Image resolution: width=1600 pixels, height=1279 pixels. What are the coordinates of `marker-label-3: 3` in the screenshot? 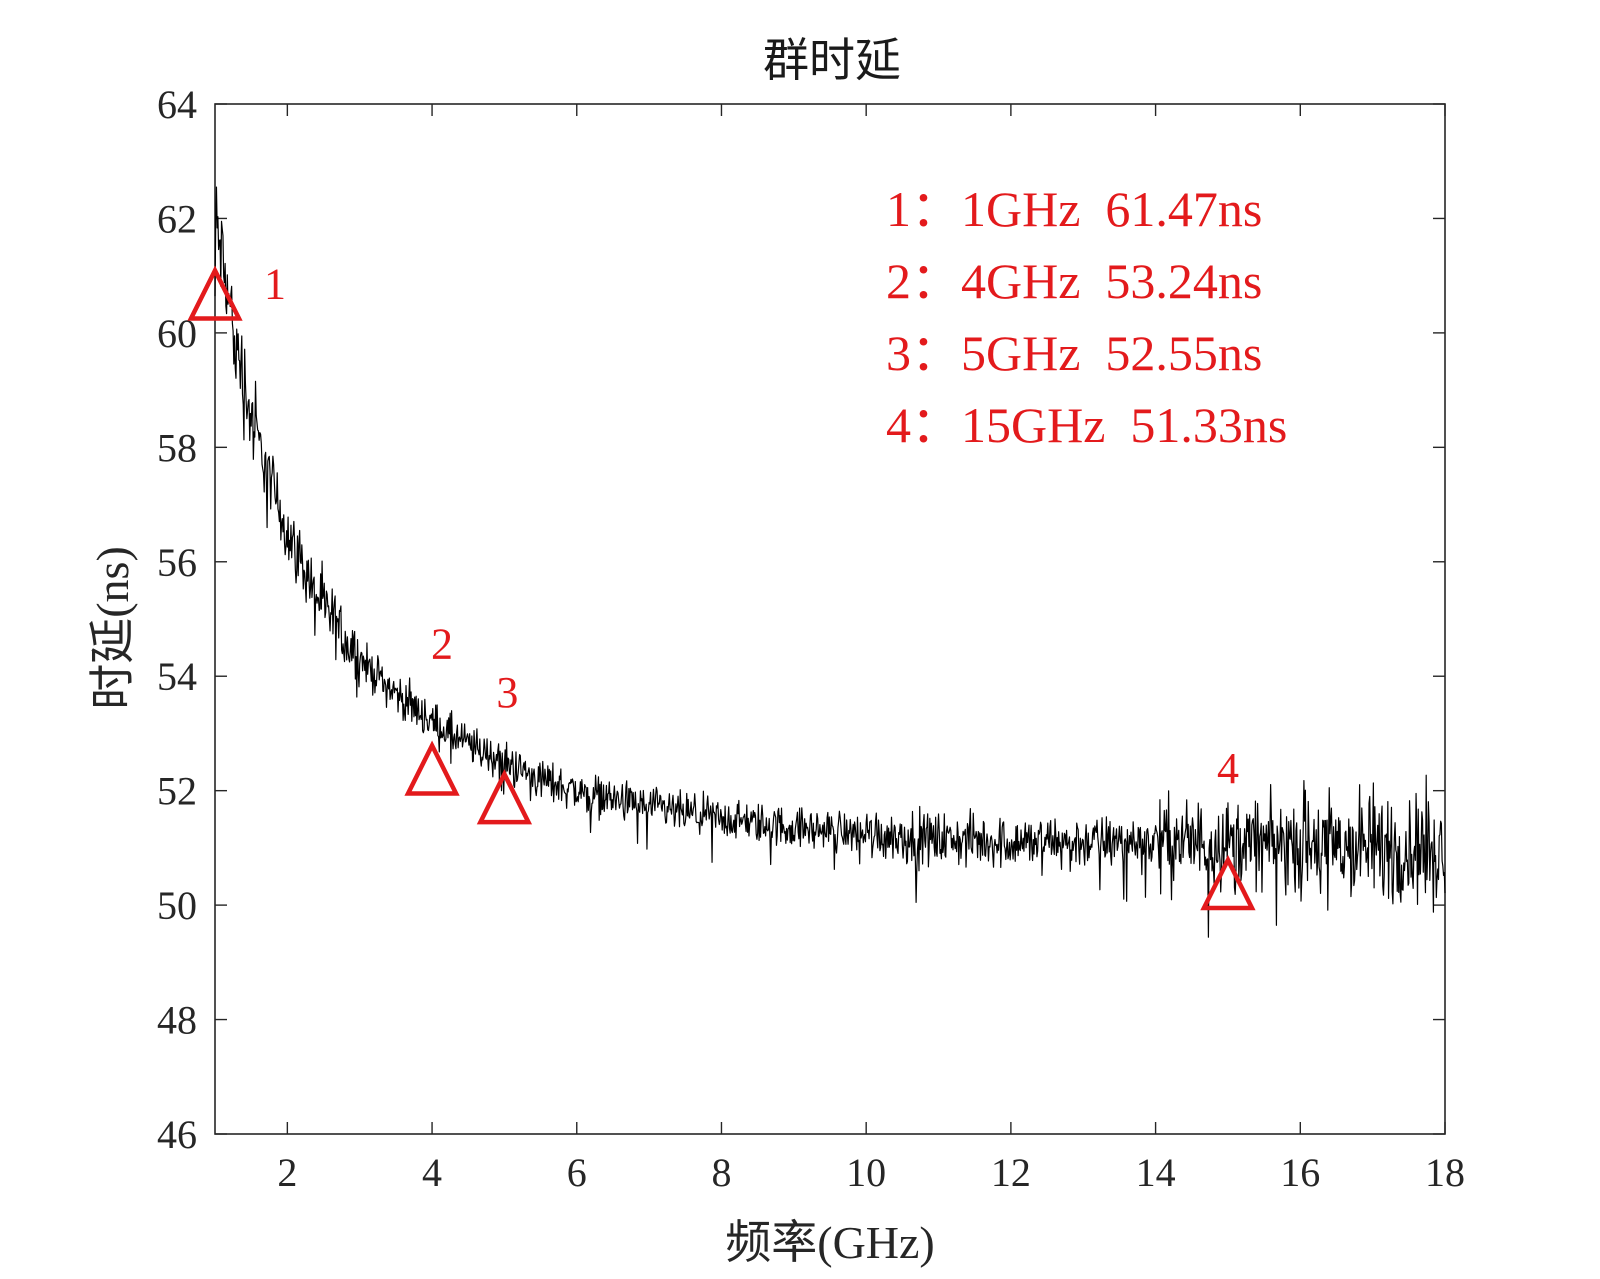 It's located at (507, 692).